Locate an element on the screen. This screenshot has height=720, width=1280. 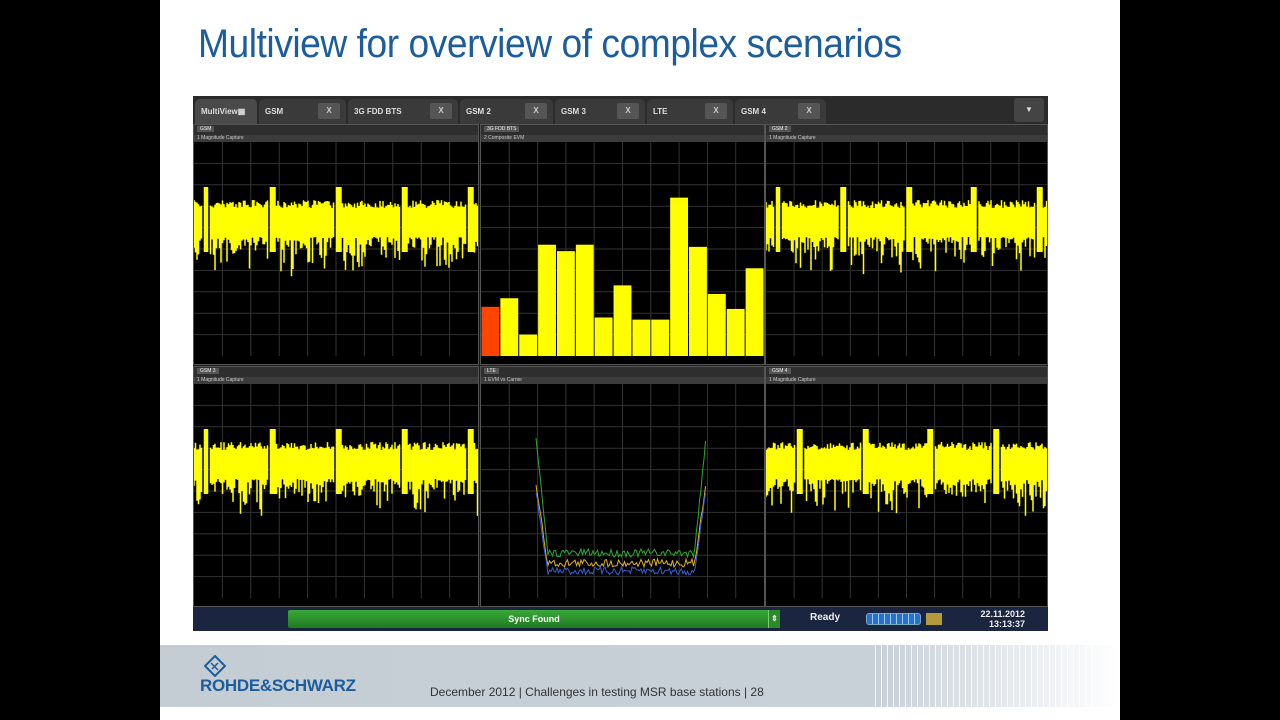
sync-label: Sync Found is located at coordinates (534, 619).